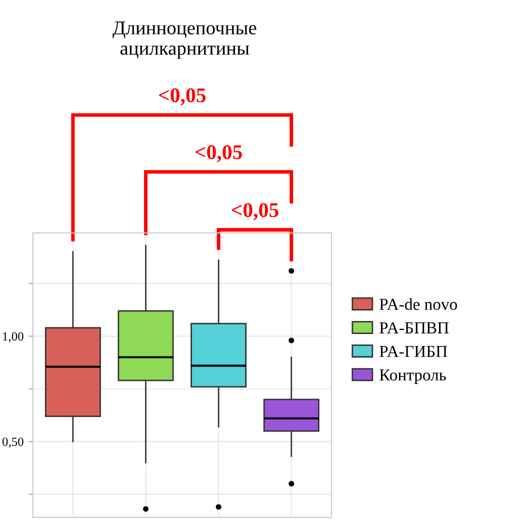 The height and width of the screenshot is (520, 506). I want to click on legend-label: Контроль, so click(413, 377).